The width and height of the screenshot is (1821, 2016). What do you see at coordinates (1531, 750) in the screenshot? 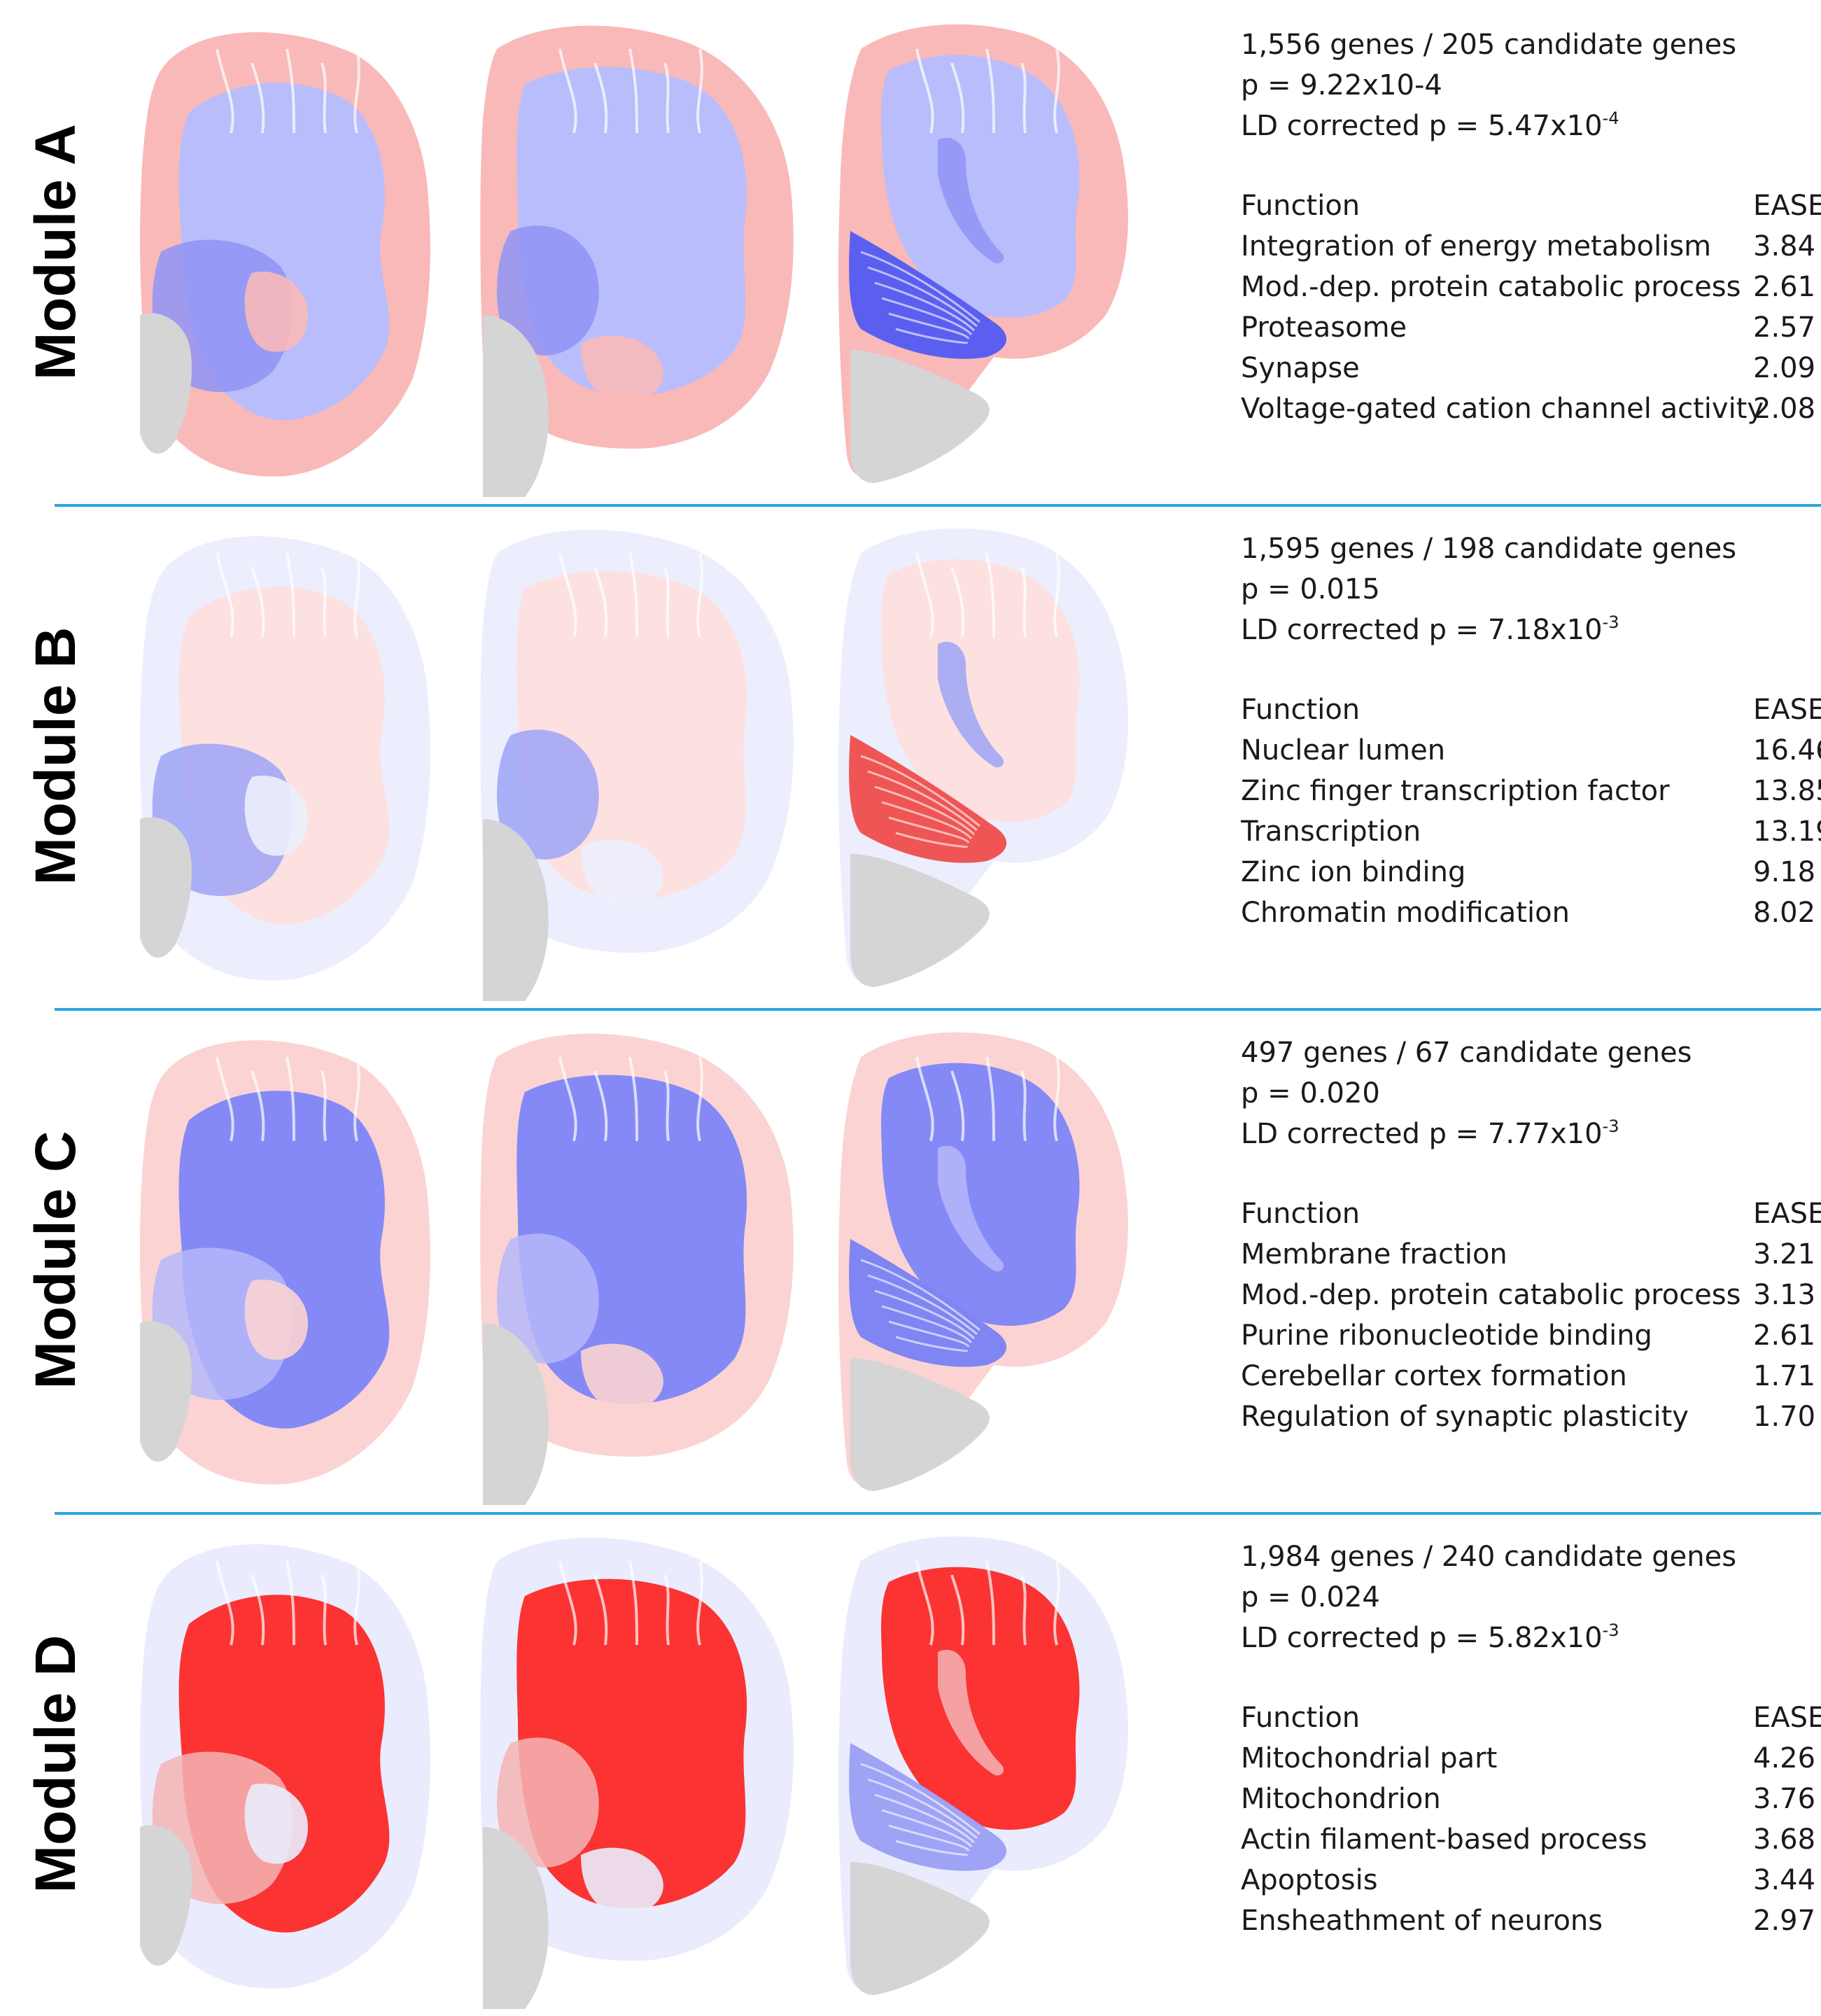
I see `function-row: Nuclear lumen 16.46` at bounding box center [1531, 750].